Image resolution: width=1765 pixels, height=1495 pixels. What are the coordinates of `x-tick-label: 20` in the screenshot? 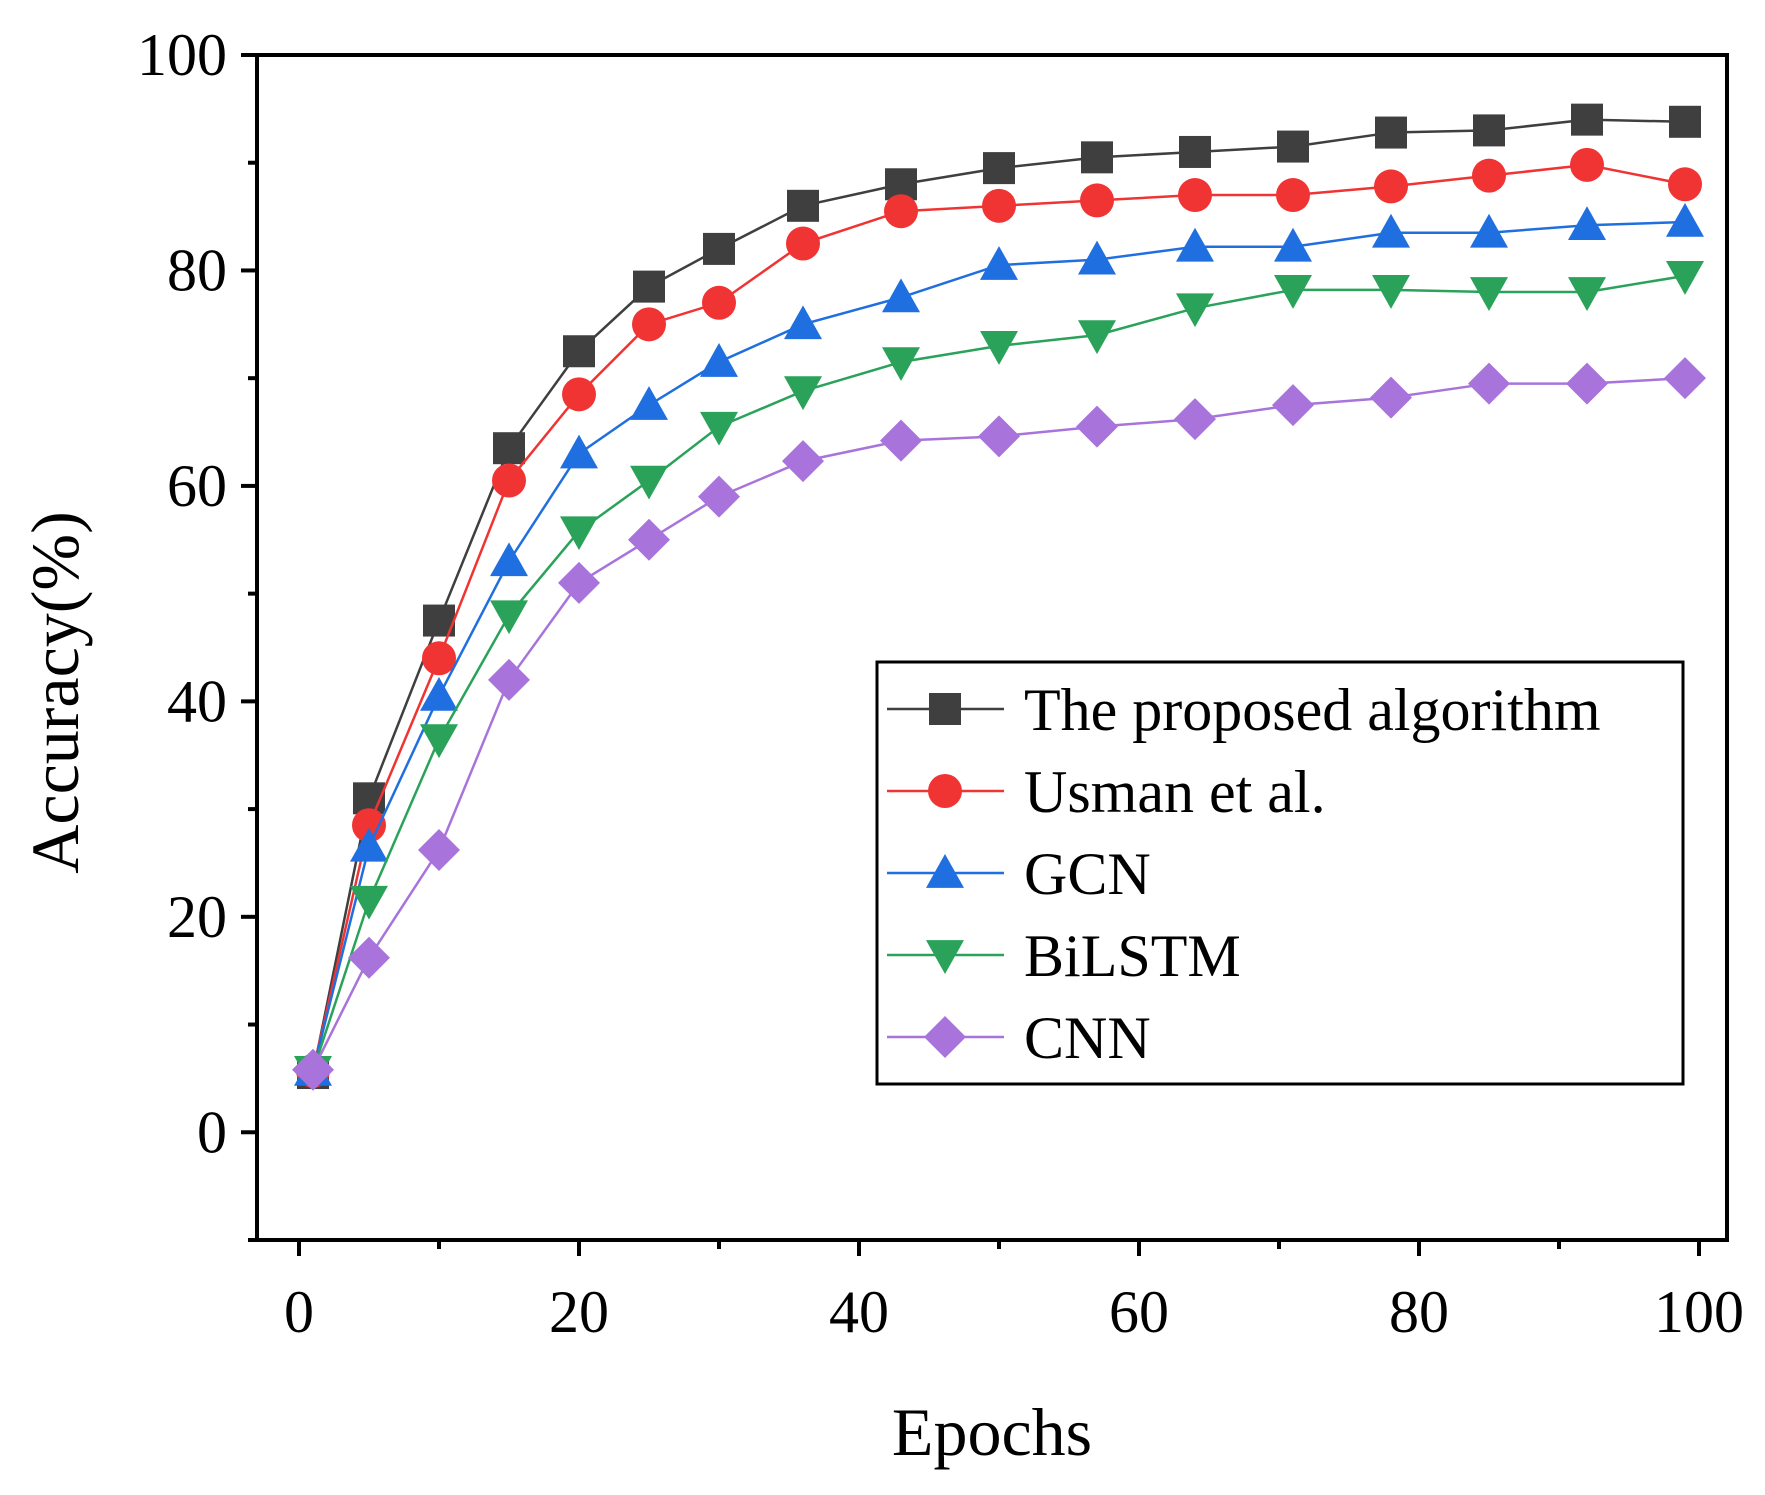 It's located at (579, 1312).